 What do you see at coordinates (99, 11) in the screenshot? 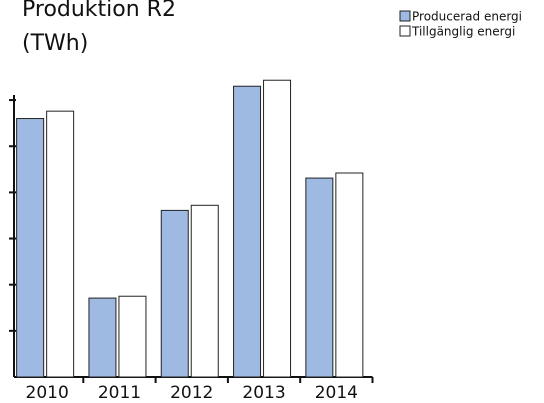
I see `chart-title: Produktion R2` at bounding box center [99, 11].